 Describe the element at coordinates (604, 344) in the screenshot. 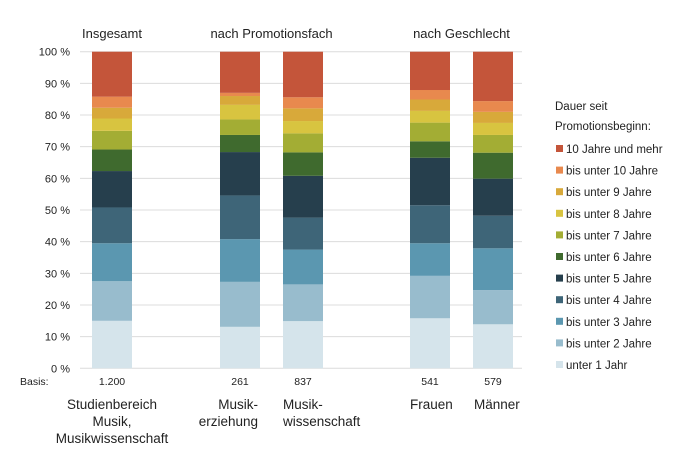

I see `legend-item: bis unter 2 Jahre` at that location.